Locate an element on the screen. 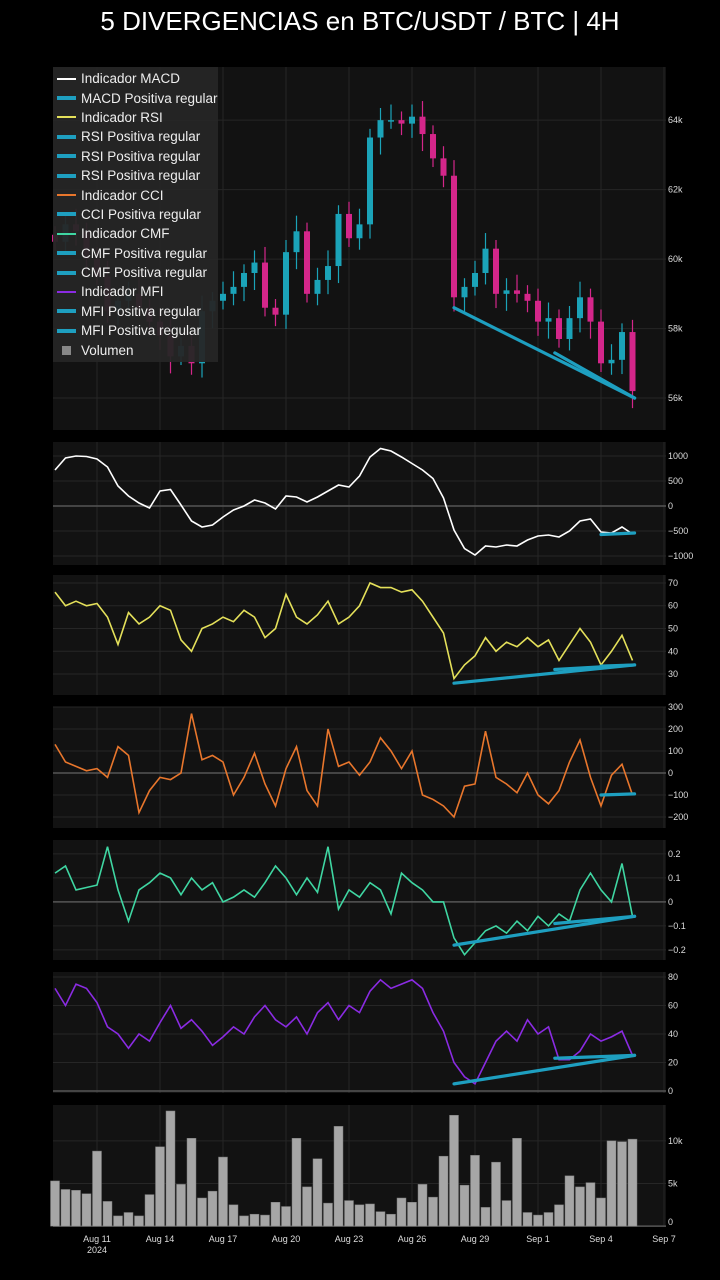 Image resolution: width=720 pixels, height=1280 pixels. y-tick-label: 62k is located at coordinates (675, 190).